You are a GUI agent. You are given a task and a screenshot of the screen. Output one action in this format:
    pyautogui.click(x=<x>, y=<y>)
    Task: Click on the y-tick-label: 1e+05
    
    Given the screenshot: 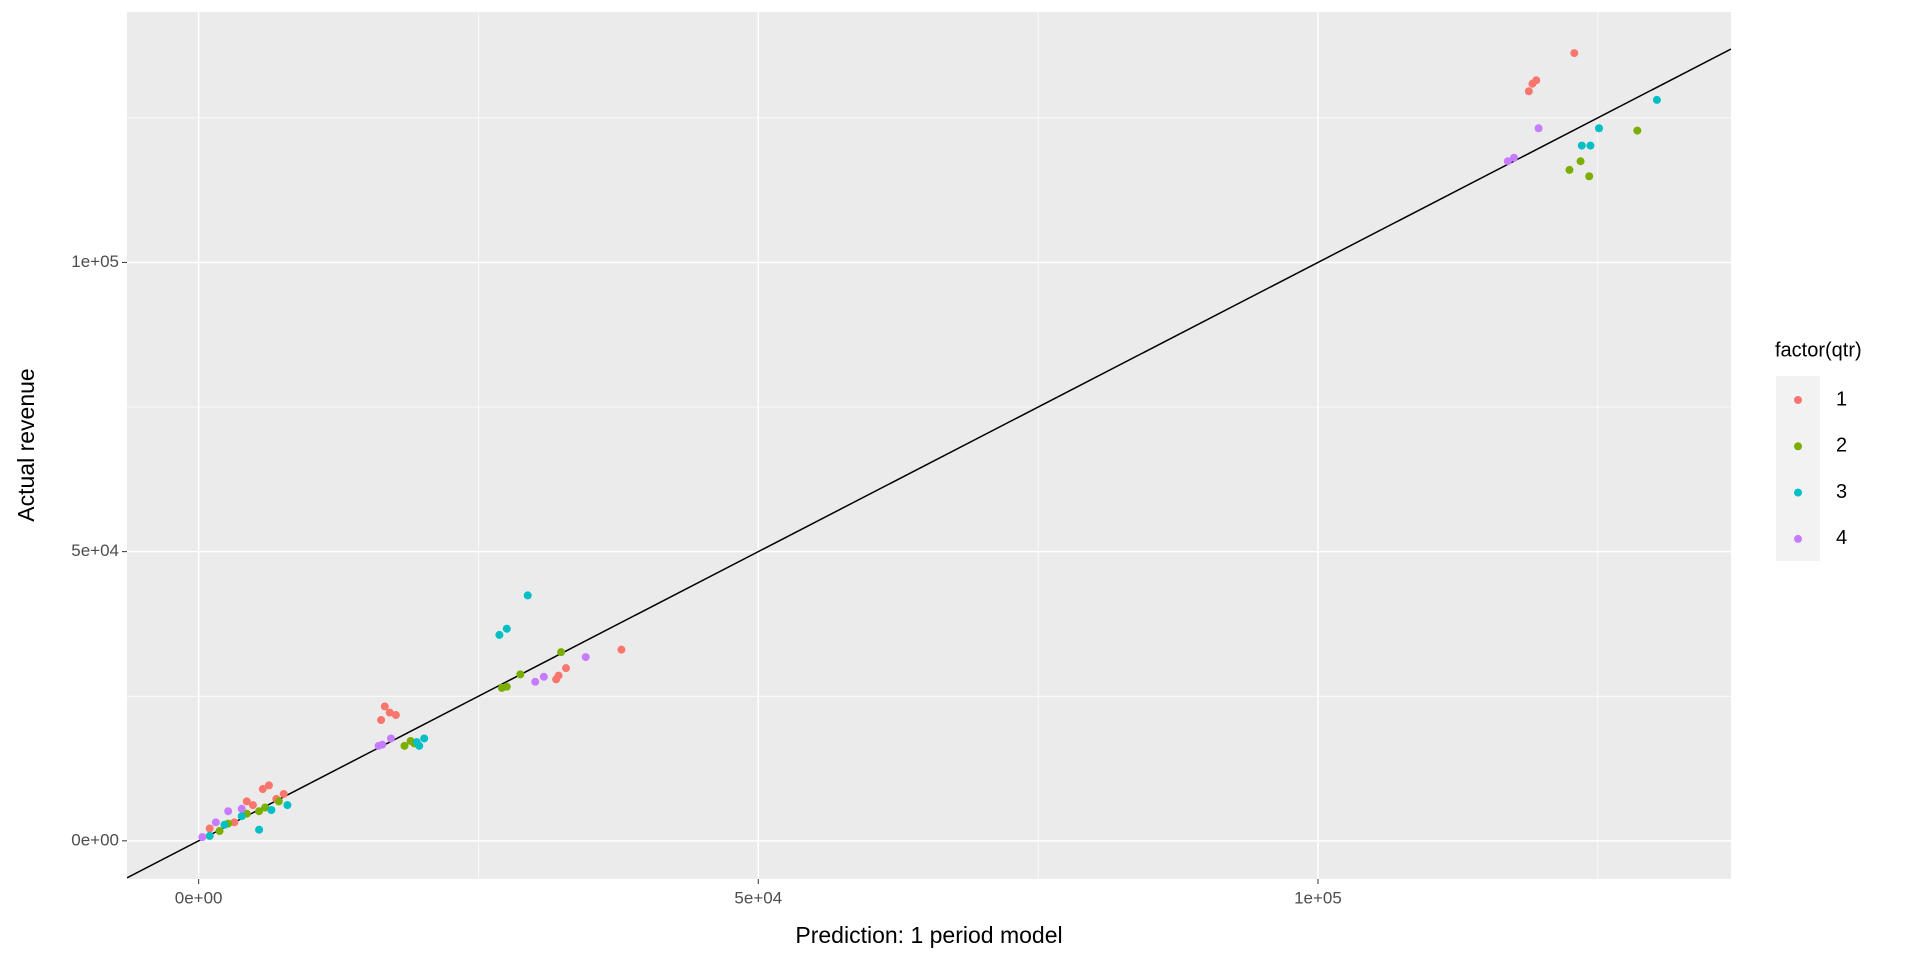 What is the action you would take?
    pyautogui.click(x=95, y=261)
    